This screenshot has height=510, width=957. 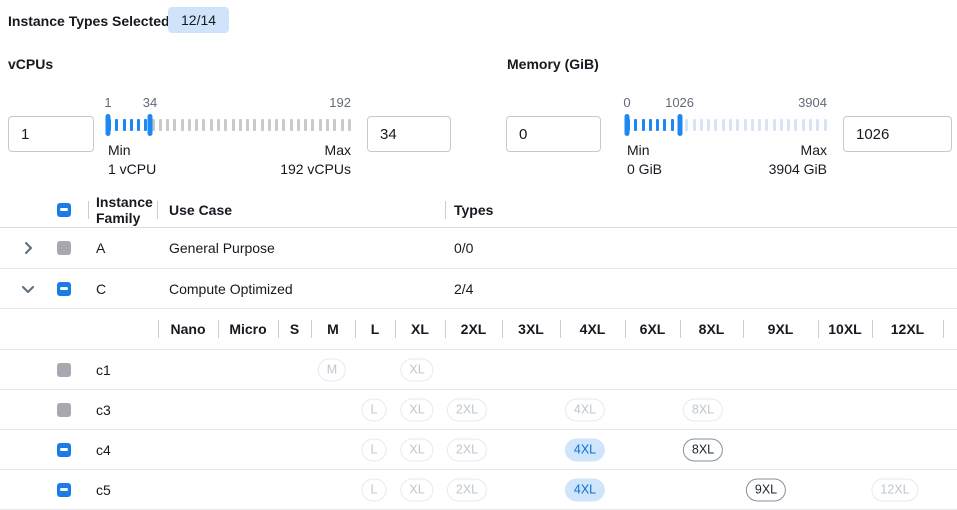 I want to click on memory-max-input, so click(x=897, y=134).